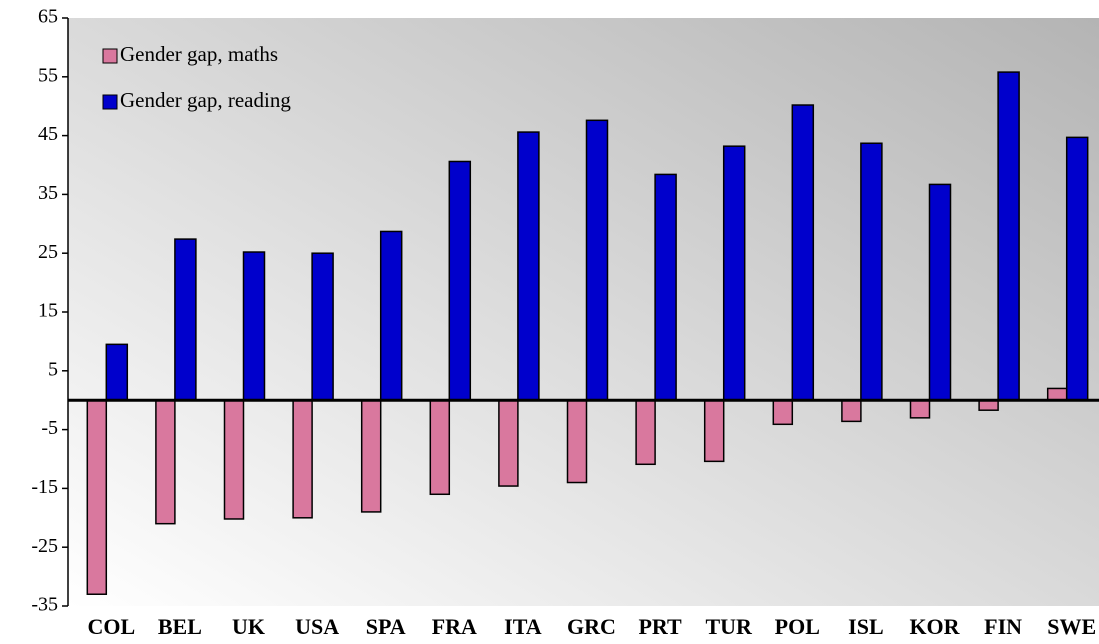 This screenshot has height=644, width=1099. What do you see at coordinates (660, 626) in the screenshot?
I see `x-tick-label: PRT` at bounding box center [660, 626].